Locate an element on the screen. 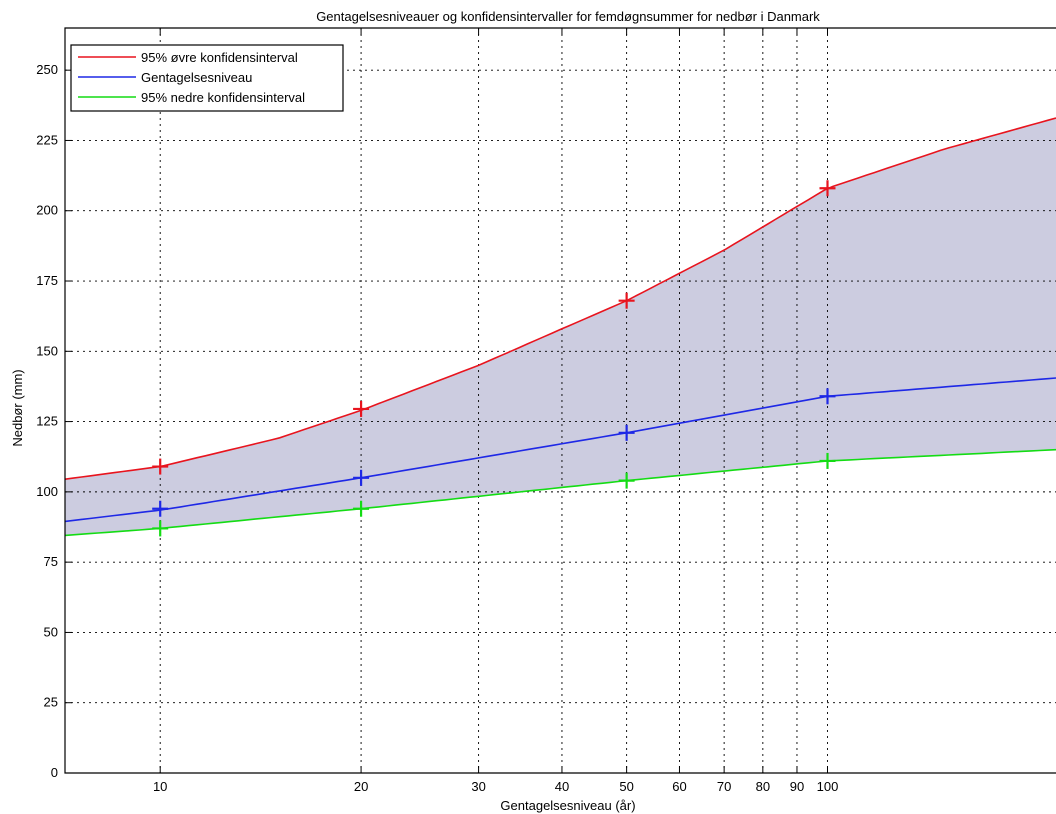 This screenshot has height=814, width=1056. x-tick-label: 50 is located at coordinates (626, 786).